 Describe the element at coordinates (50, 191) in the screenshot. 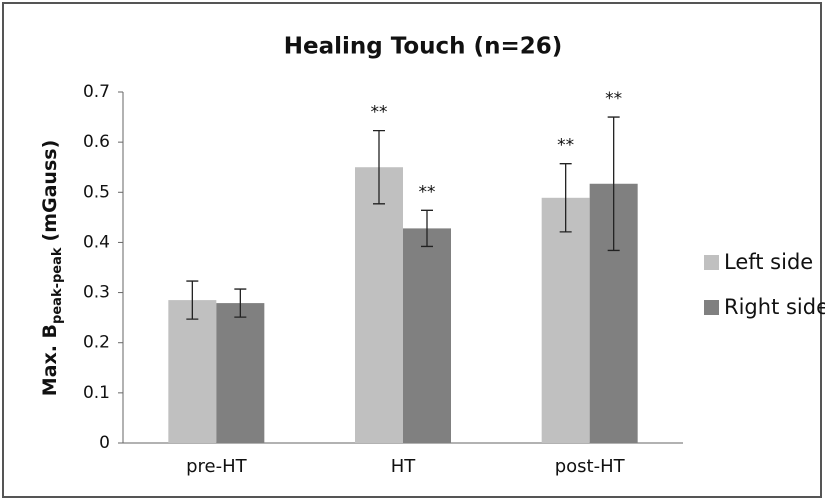

I see `y-label-unit: (mGauss)` at that location.